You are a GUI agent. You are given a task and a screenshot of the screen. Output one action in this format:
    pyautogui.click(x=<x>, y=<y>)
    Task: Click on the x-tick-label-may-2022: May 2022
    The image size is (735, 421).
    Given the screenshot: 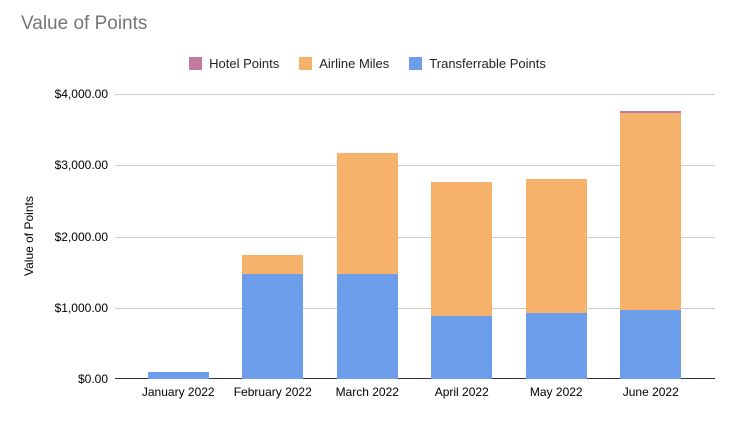 What is the action you would take?
    pyautogui.click(x=556, y=392)
    